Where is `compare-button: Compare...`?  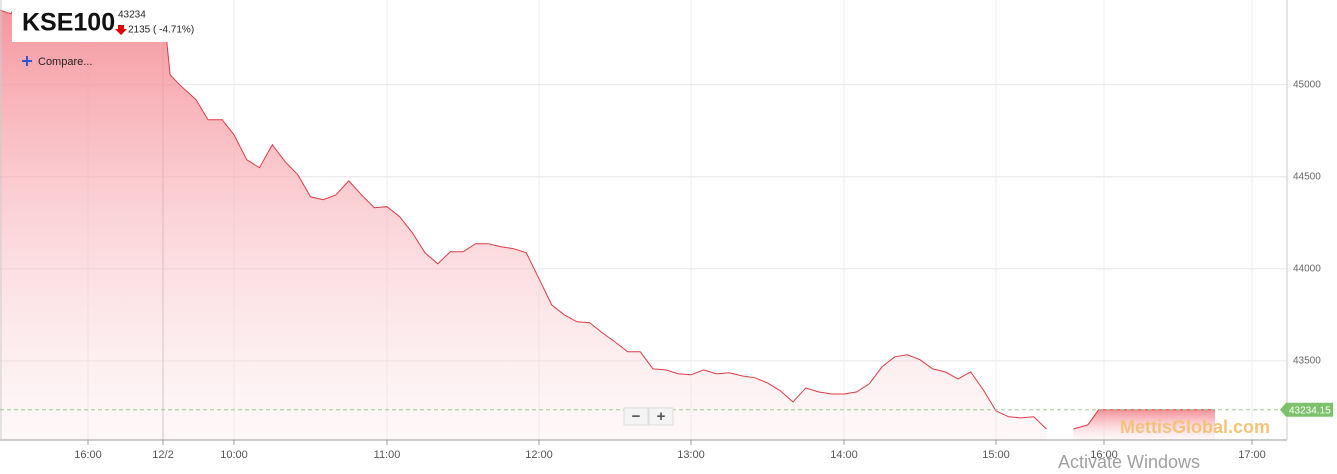 compare-button: Compare... is located at coordinates (65, 62).